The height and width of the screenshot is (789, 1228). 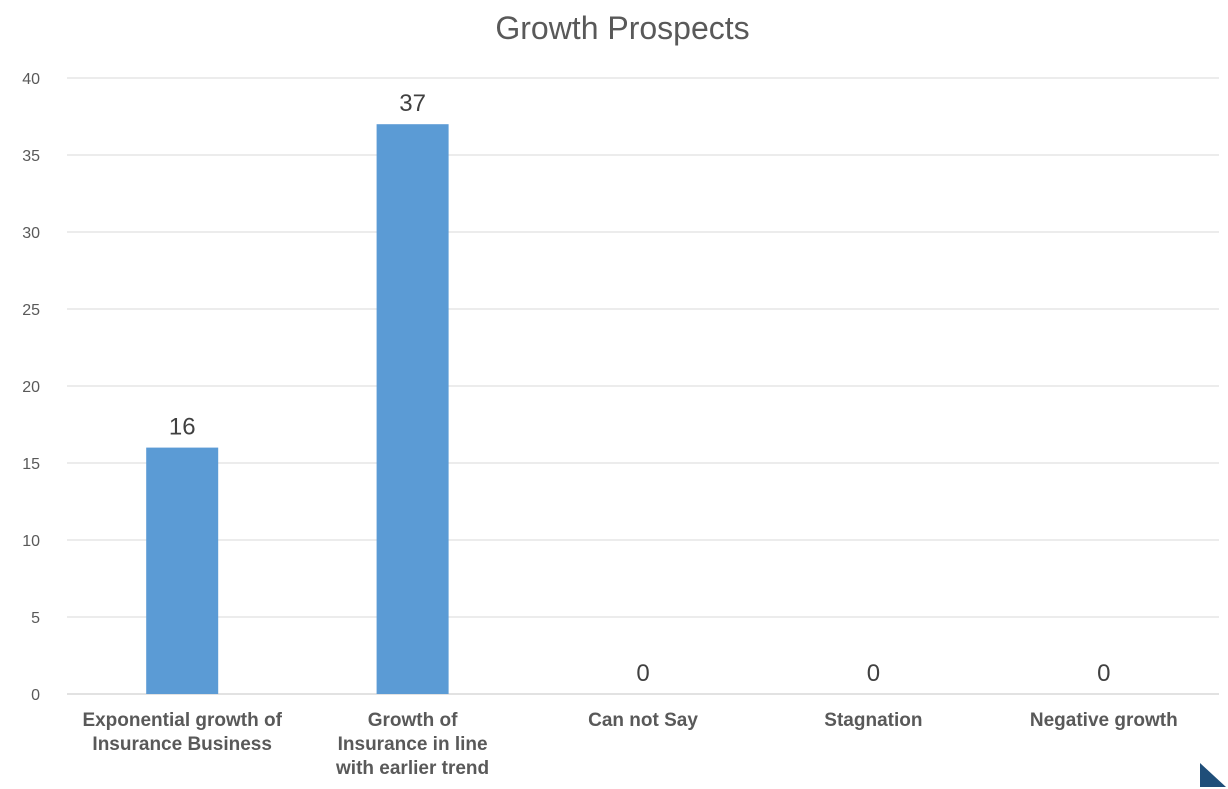 I want to click on y-axis-ticks: 0 5 10 15 20 25 30 35 40, so click(x=31, y=387).